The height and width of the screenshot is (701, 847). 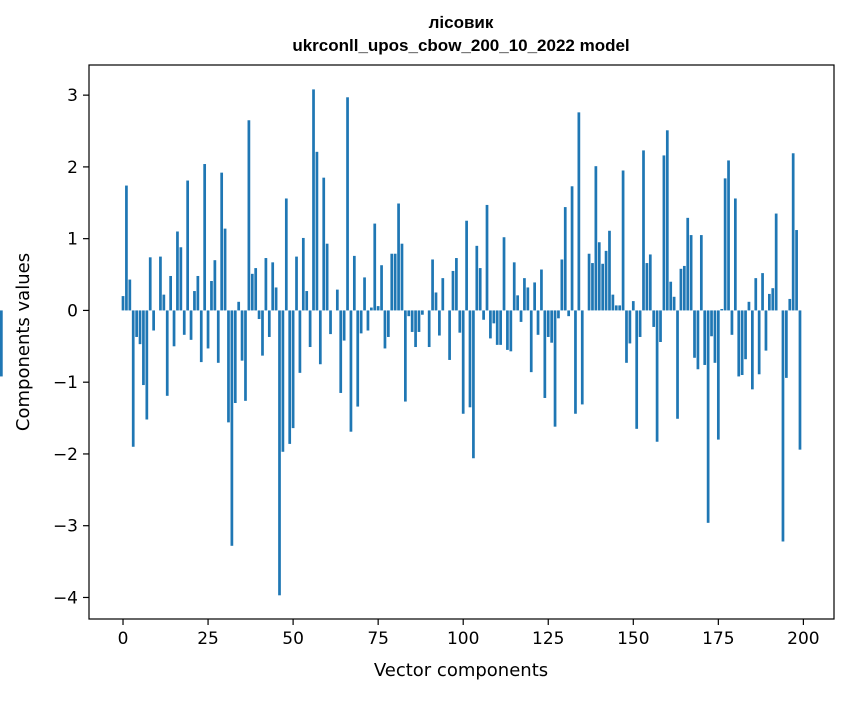 What do you see at coordinates (633, 639) in the screenshot?
I see `x-tick-label-150: 150` at bounding box center [633, 639].